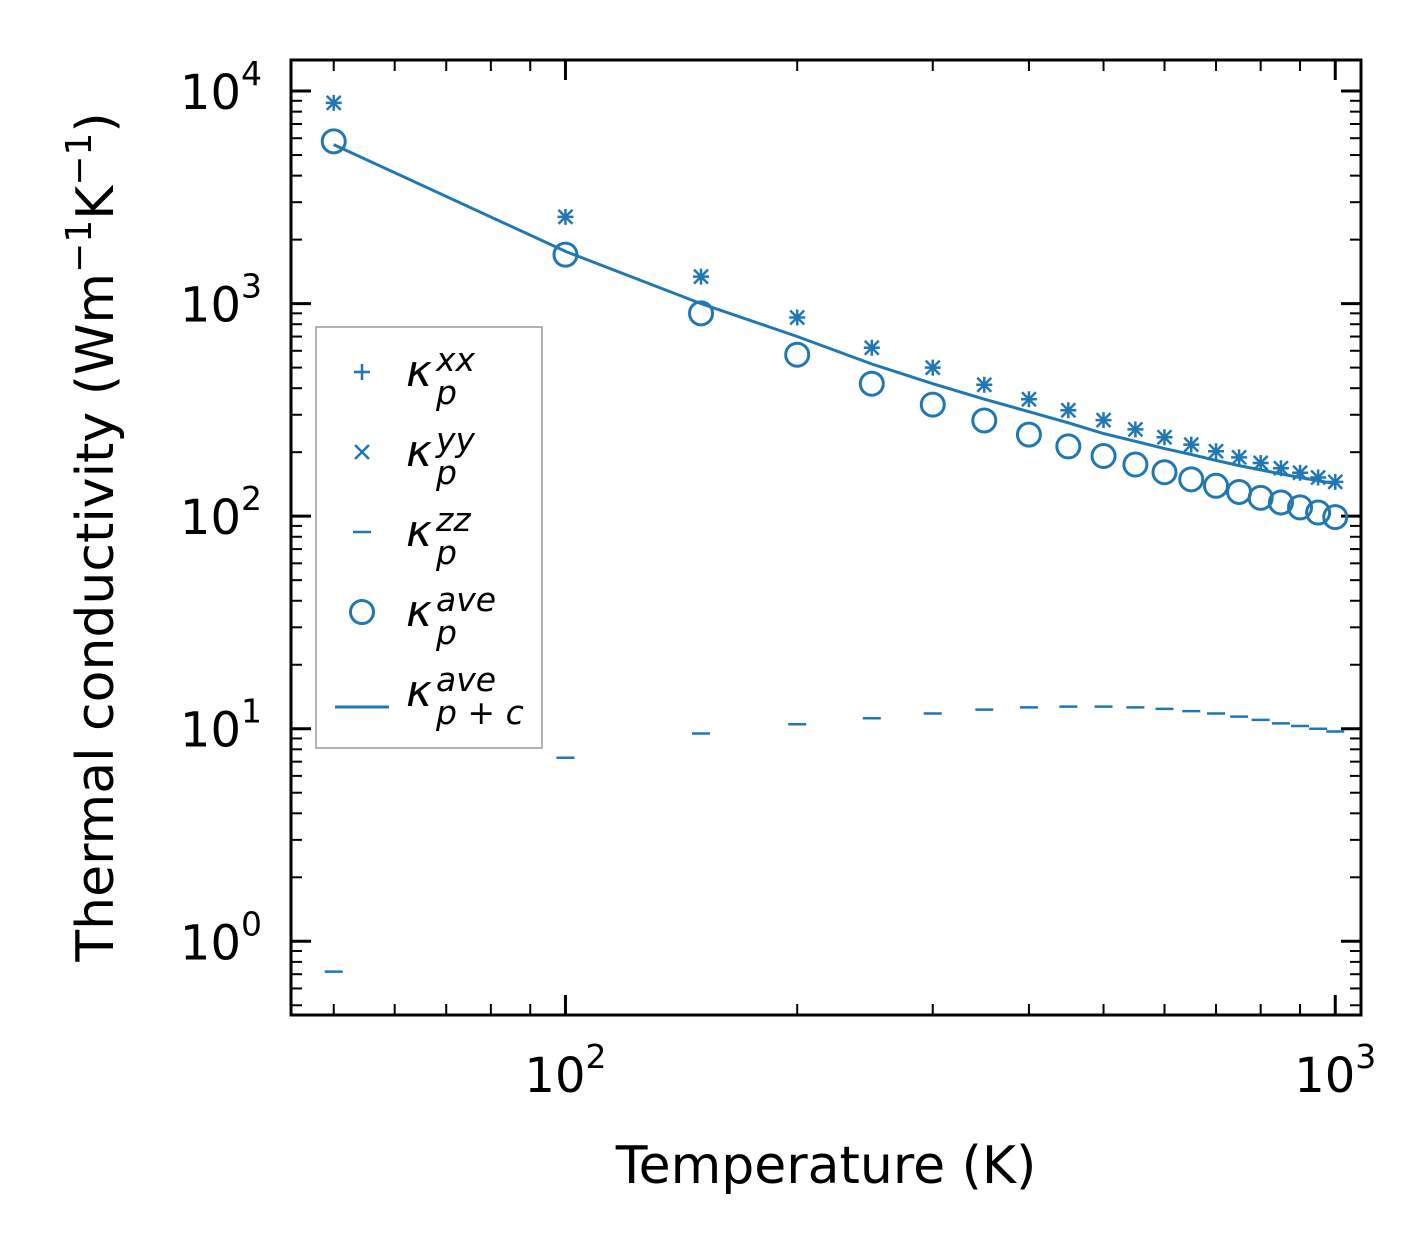 The image size is (1422, 1254). I want to click on x-tick-label: 10³, so click(1335, 1070).